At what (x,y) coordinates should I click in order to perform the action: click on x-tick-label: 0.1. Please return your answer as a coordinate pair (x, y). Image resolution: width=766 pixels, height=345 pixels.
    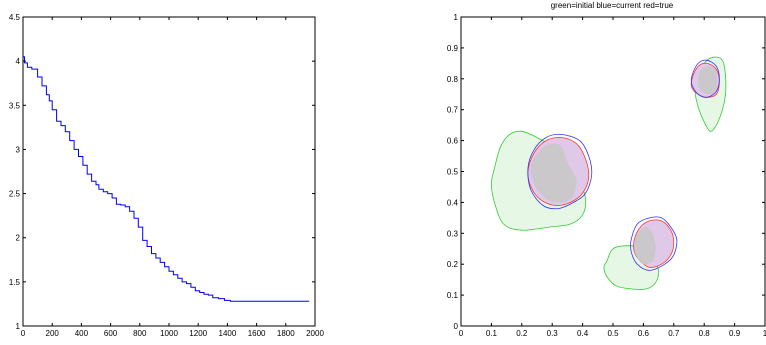
    Looking at the image, I should click on (492, 333).